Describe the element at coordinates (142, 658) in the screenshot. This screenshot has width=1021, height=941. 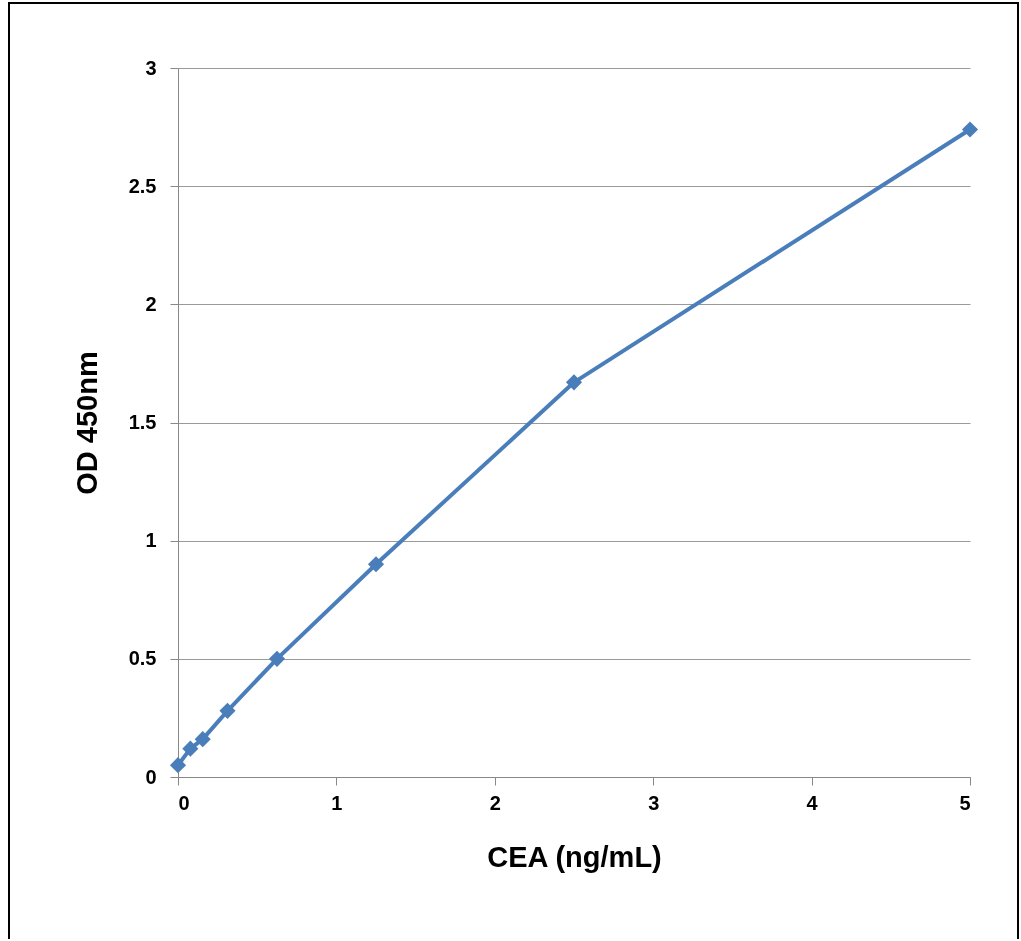
I see `y-tick-label: 0.5` at that location.